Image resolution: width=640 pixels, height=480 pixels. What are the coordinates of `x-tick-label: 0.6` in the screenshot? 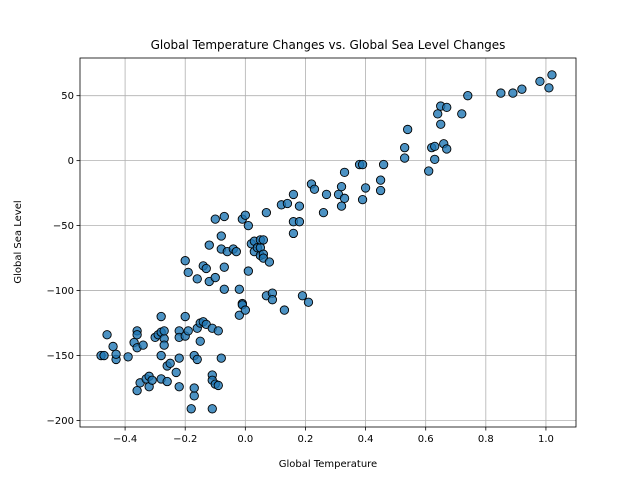 It's located at (426, 439).